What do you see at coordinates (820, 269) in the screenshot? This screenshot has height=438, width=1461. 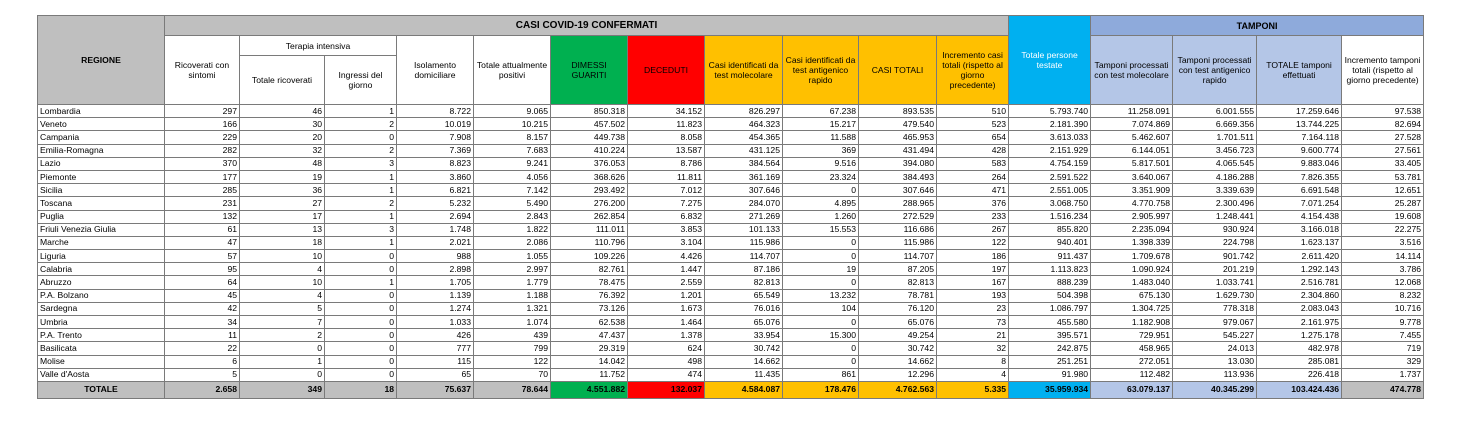 I see `casi-antigenico-cell: 19` at bounding box center [820, 269].